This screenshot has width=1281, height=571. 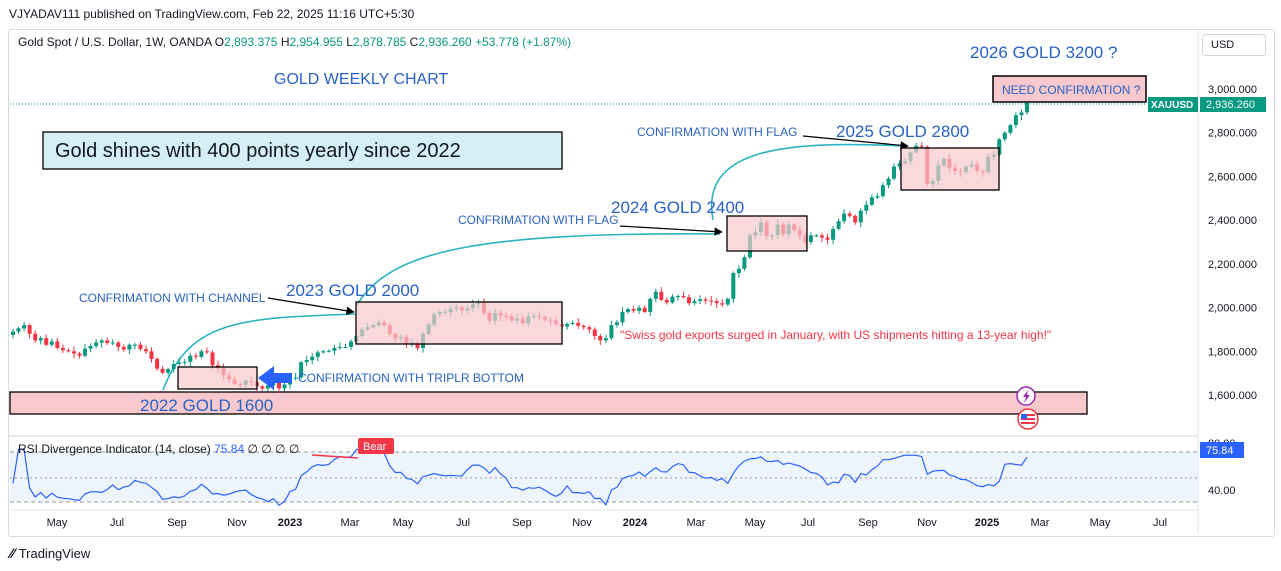 I want to click on tradingview-logo: ⁄⁄ TradingView, so click(x=50, y=553).